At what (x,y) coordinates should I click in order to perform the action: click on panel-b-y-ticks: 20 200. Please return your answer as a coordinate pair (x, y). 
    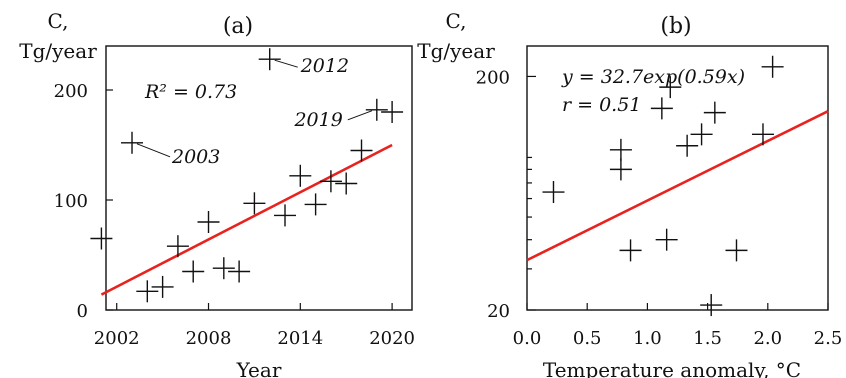
    Looking at the image, I should click on (506, 194).